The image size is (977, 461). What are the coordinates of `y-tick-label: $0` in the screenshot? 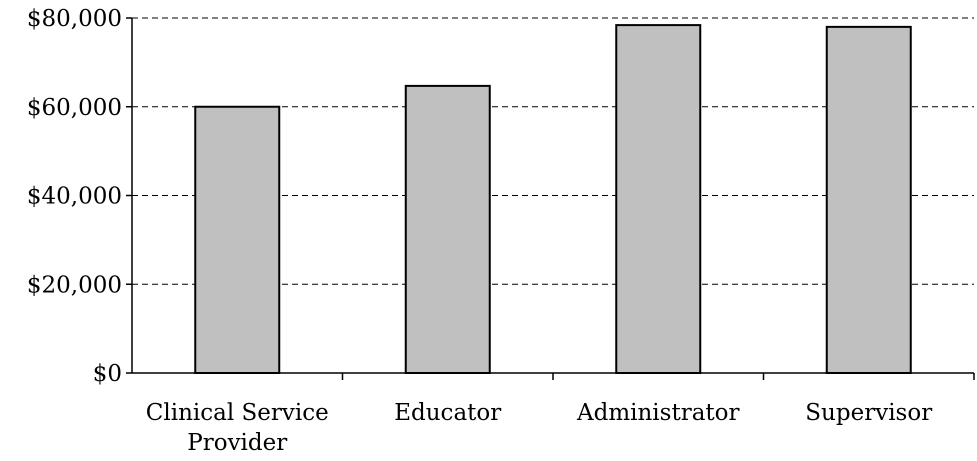 It's located at (107, 374).